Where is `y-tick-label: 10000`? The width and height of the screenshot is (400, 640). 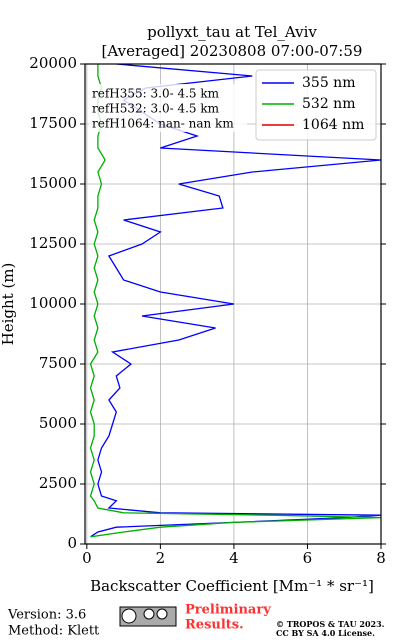
y-tick-label: 10000 is located at coordinates (53, 303).